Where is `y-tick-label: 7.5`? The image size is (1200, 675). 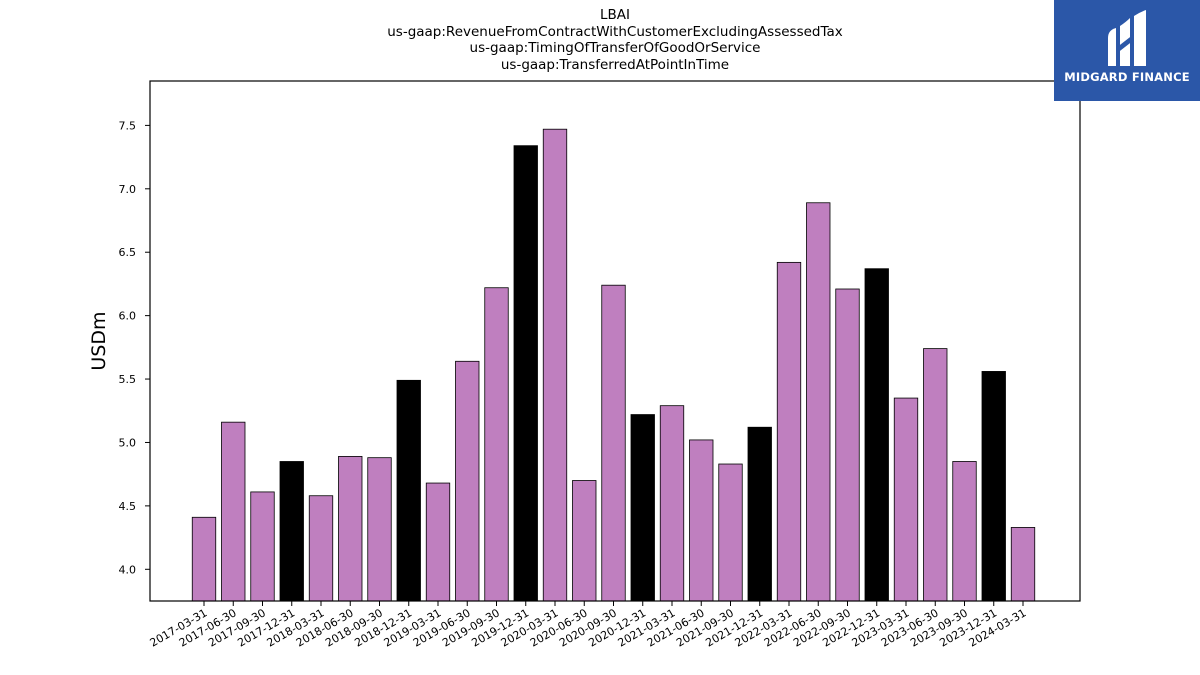 y-tick-label: 7.5 is located at coordinates (128, 125).